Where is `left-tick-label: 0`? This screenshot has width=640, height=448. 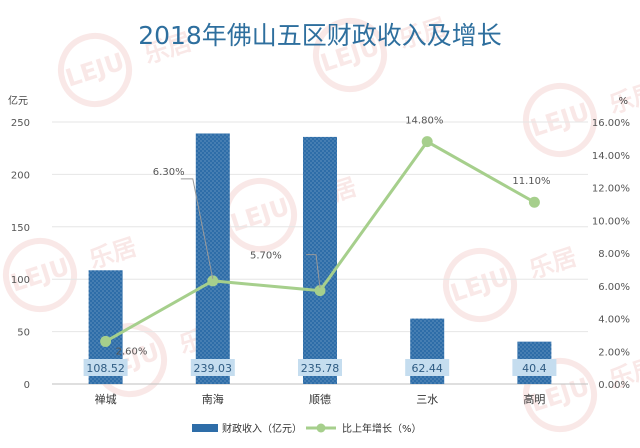 left-tick-label: 0 is located at coordinates (27, 385).